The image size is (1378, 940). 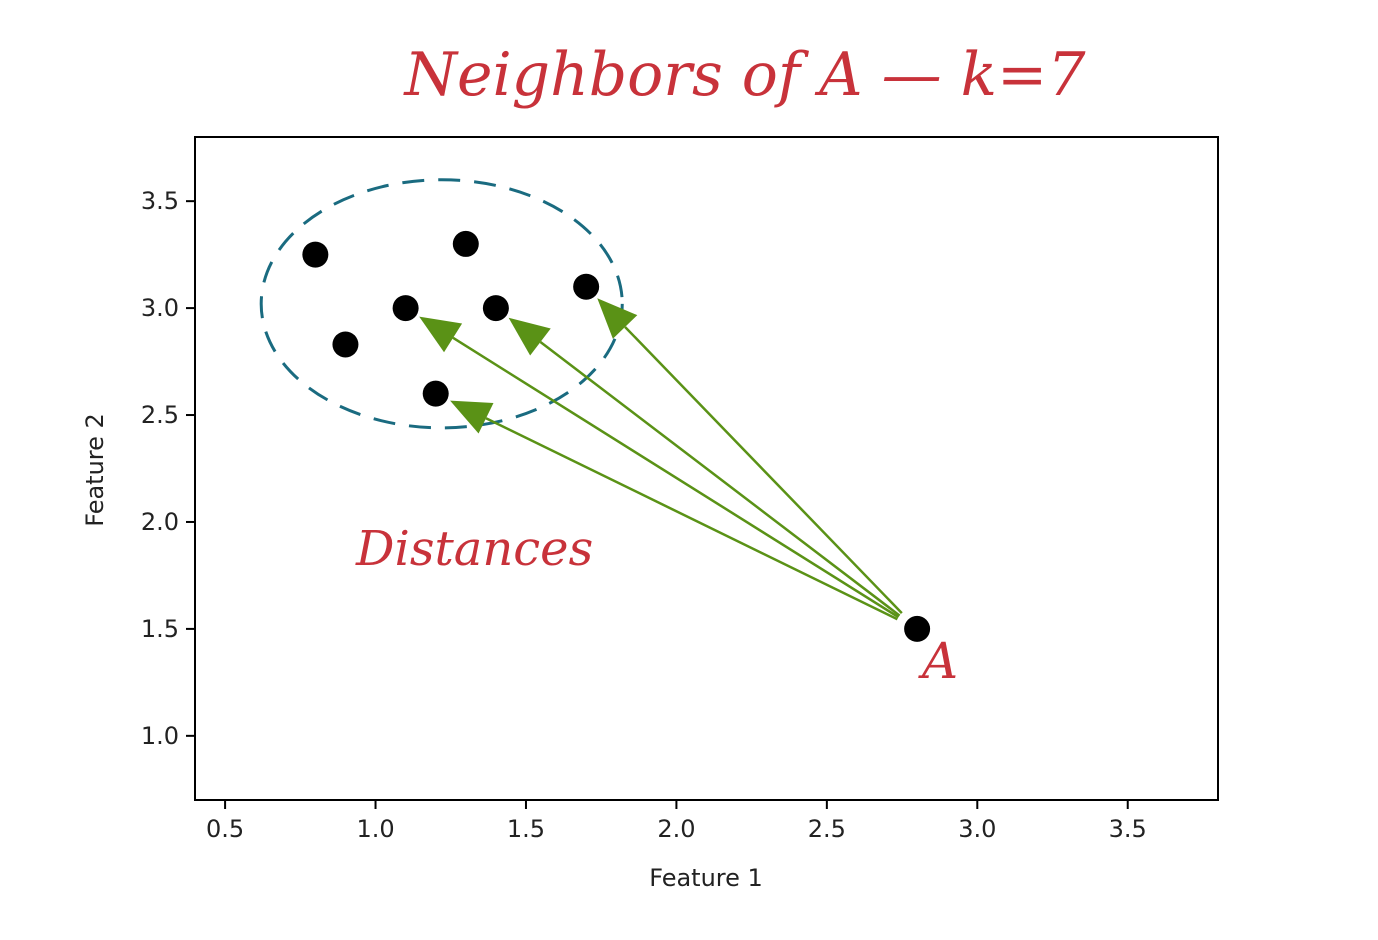 I want to click on distances-annotation: Distances, so click(x=474, y=549).